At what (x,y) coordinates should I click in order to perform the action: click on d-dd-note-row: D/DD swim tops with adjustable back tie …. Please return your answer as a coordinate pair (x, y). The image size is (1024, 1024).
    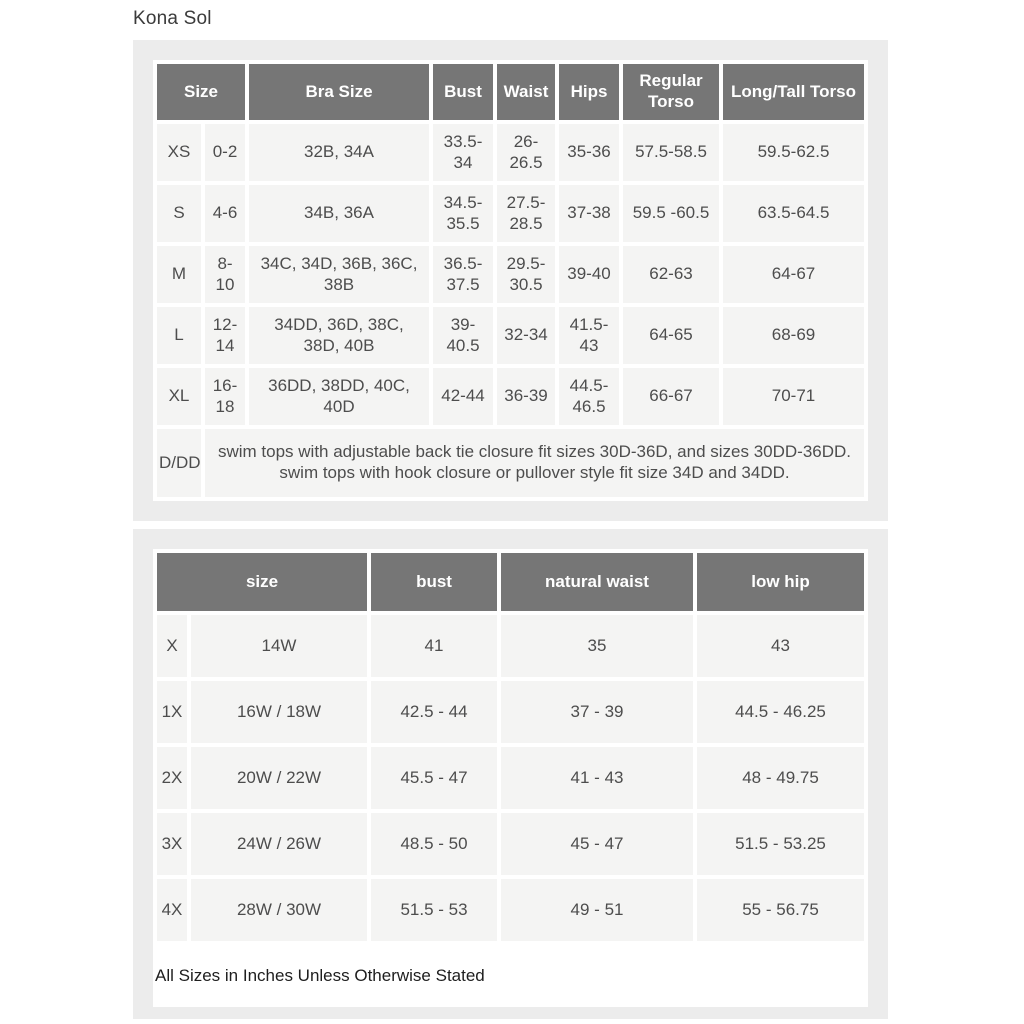
    Looking at the image, I should click on (510, 463).